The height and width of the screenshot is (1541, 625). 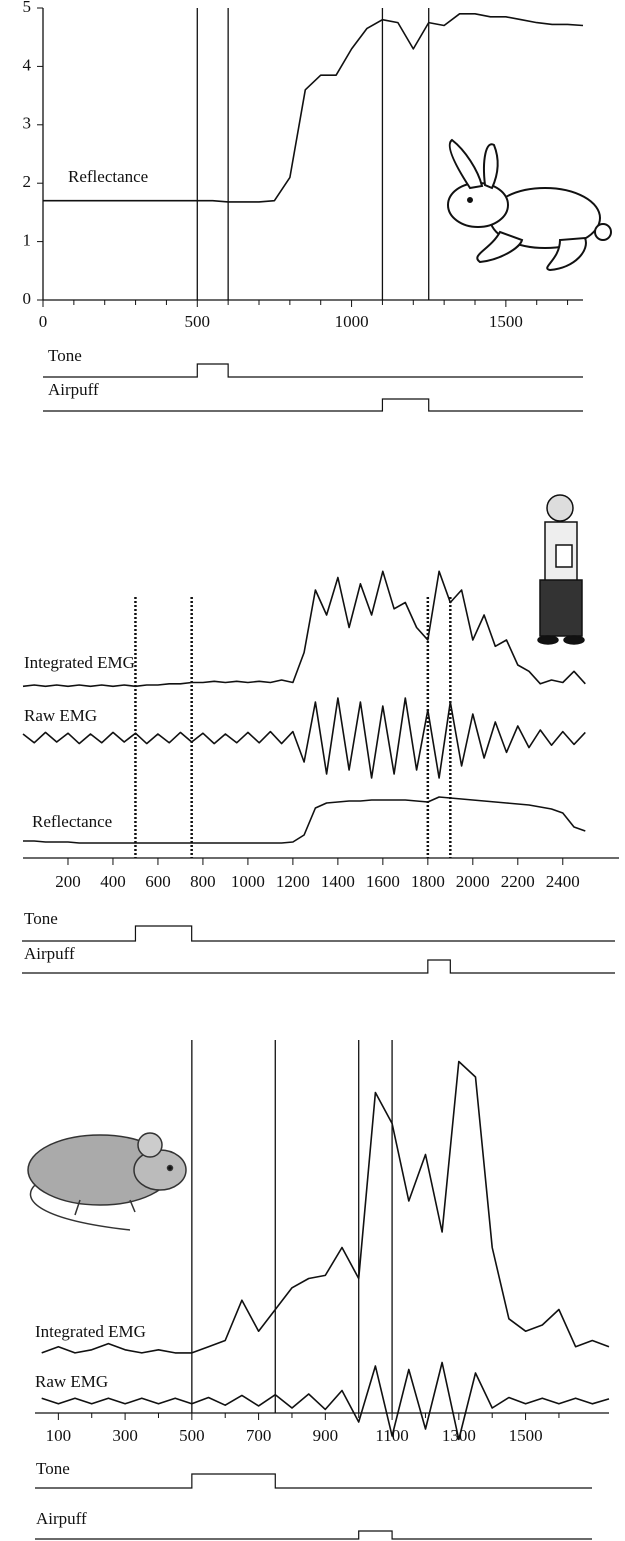 What do you see at coordinates (338, 881) in the screenshot?
I see `x-tick-label: 1400` at bounding box center [338, 881].